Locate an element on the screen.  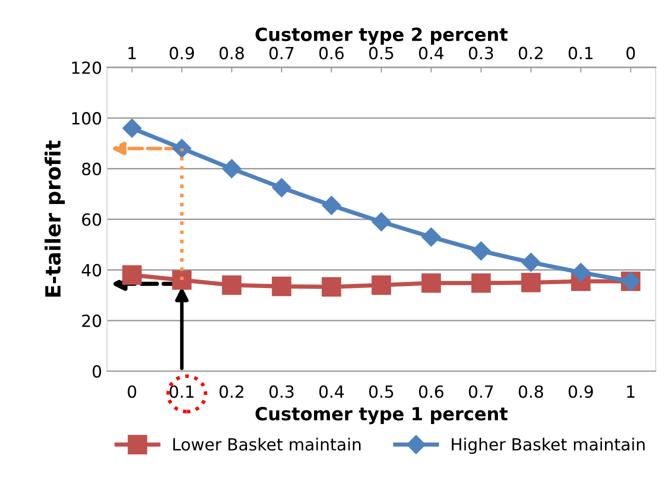
x-tick-label: 0.7 is located at coordinates (480, 391).